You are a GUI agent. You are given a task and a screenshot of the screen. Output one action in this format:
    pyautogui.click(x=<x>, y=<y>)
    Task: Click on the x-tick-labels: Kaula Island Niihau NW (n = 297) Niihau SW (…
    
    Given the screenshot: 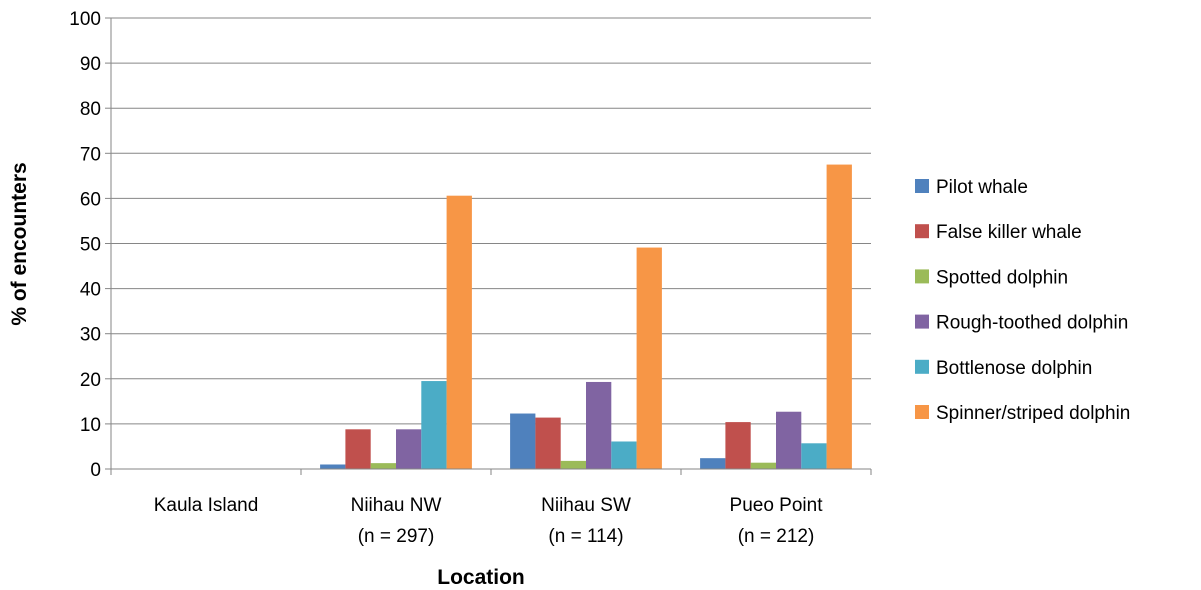 What is the action you would take?
    pyautogui.click(x=488, y=521)
    